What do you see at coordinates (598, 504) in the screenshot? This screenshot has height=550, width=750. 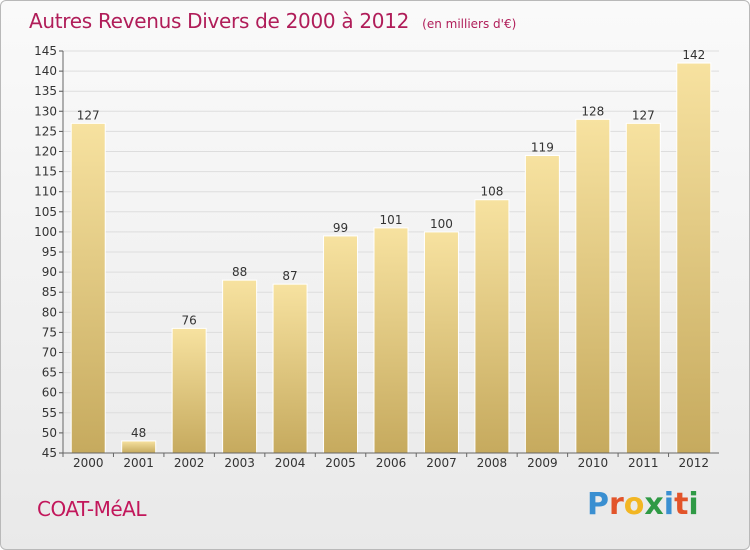 I see `logo-letter: P` at bounding box center [598, 504].